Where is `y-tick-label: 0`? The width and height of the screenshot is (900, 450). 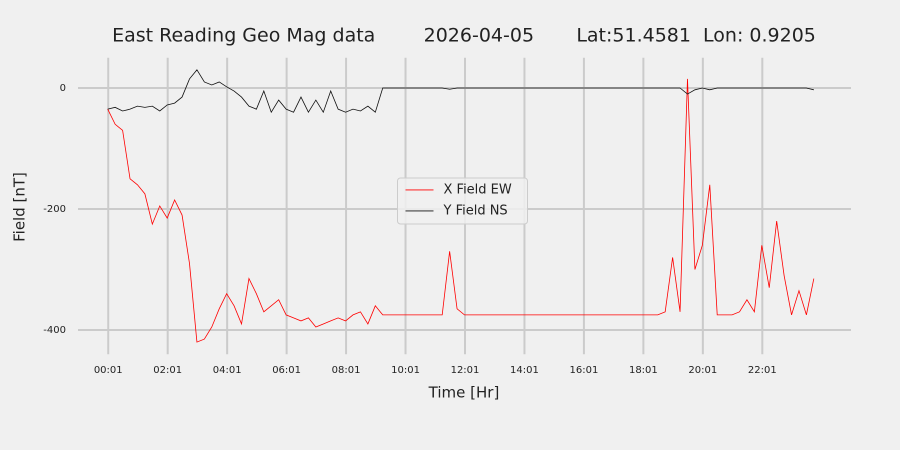
y-tick-label: 0 is located at coordinates (63, 88).